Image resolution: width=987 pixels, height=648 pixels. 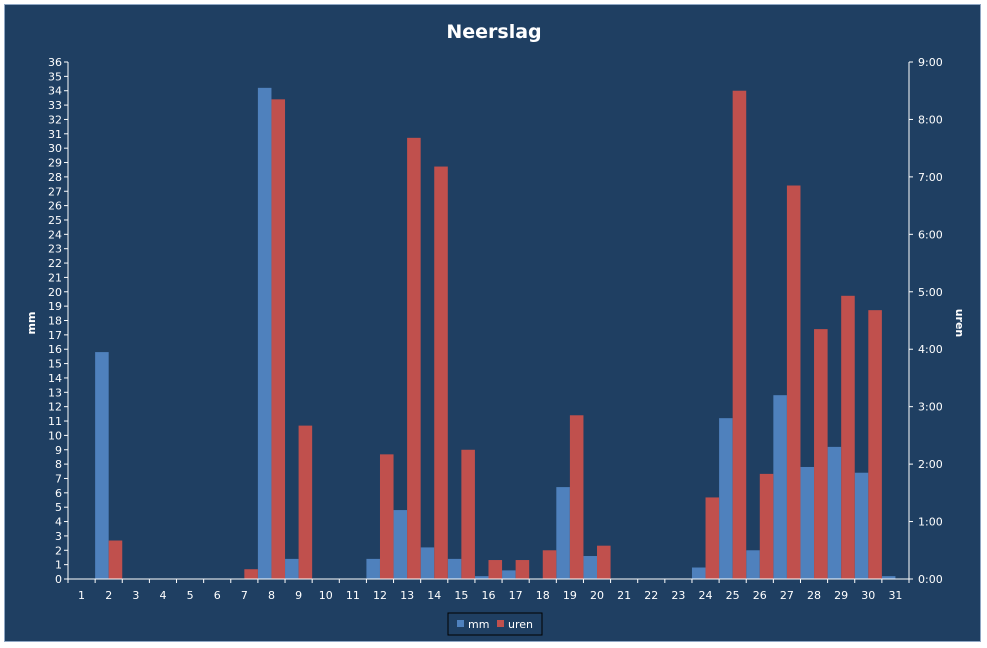 I want to click on y-tick-label: 18, so click(x=55, y=321).